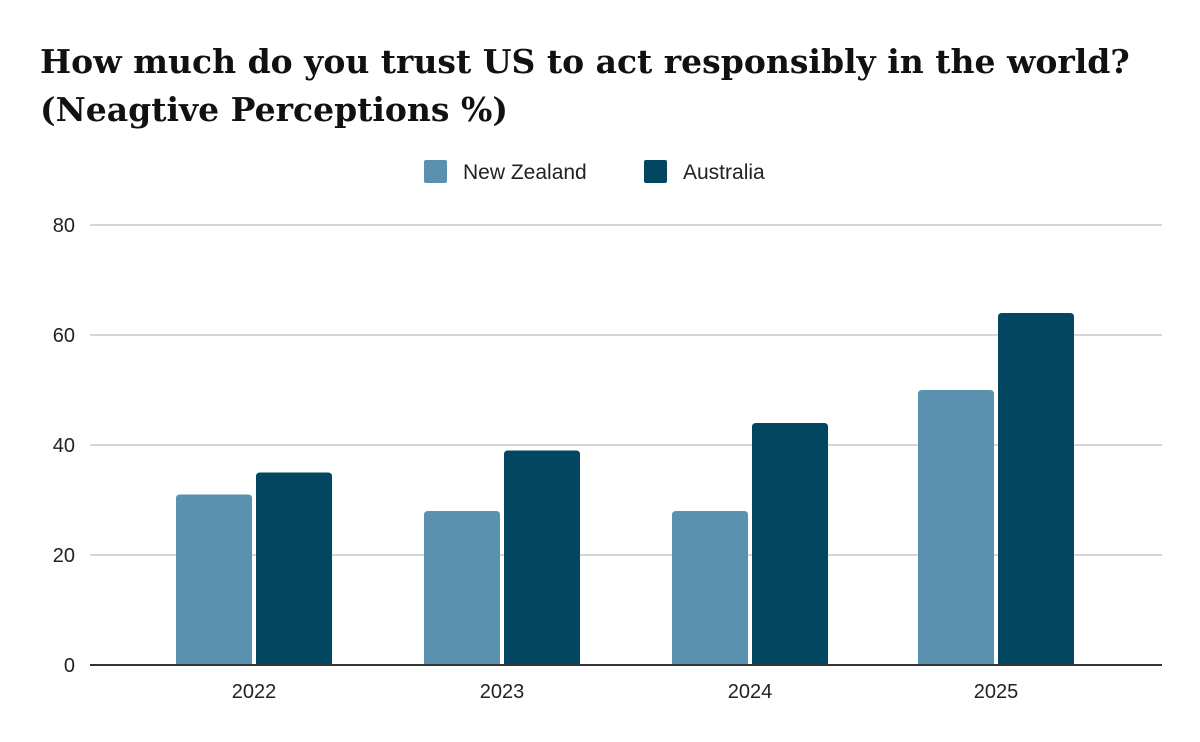 Image resolution: width=1200 pixels, height=742 pixels. I want to click on bar-australia-2023, so click(542, 557).